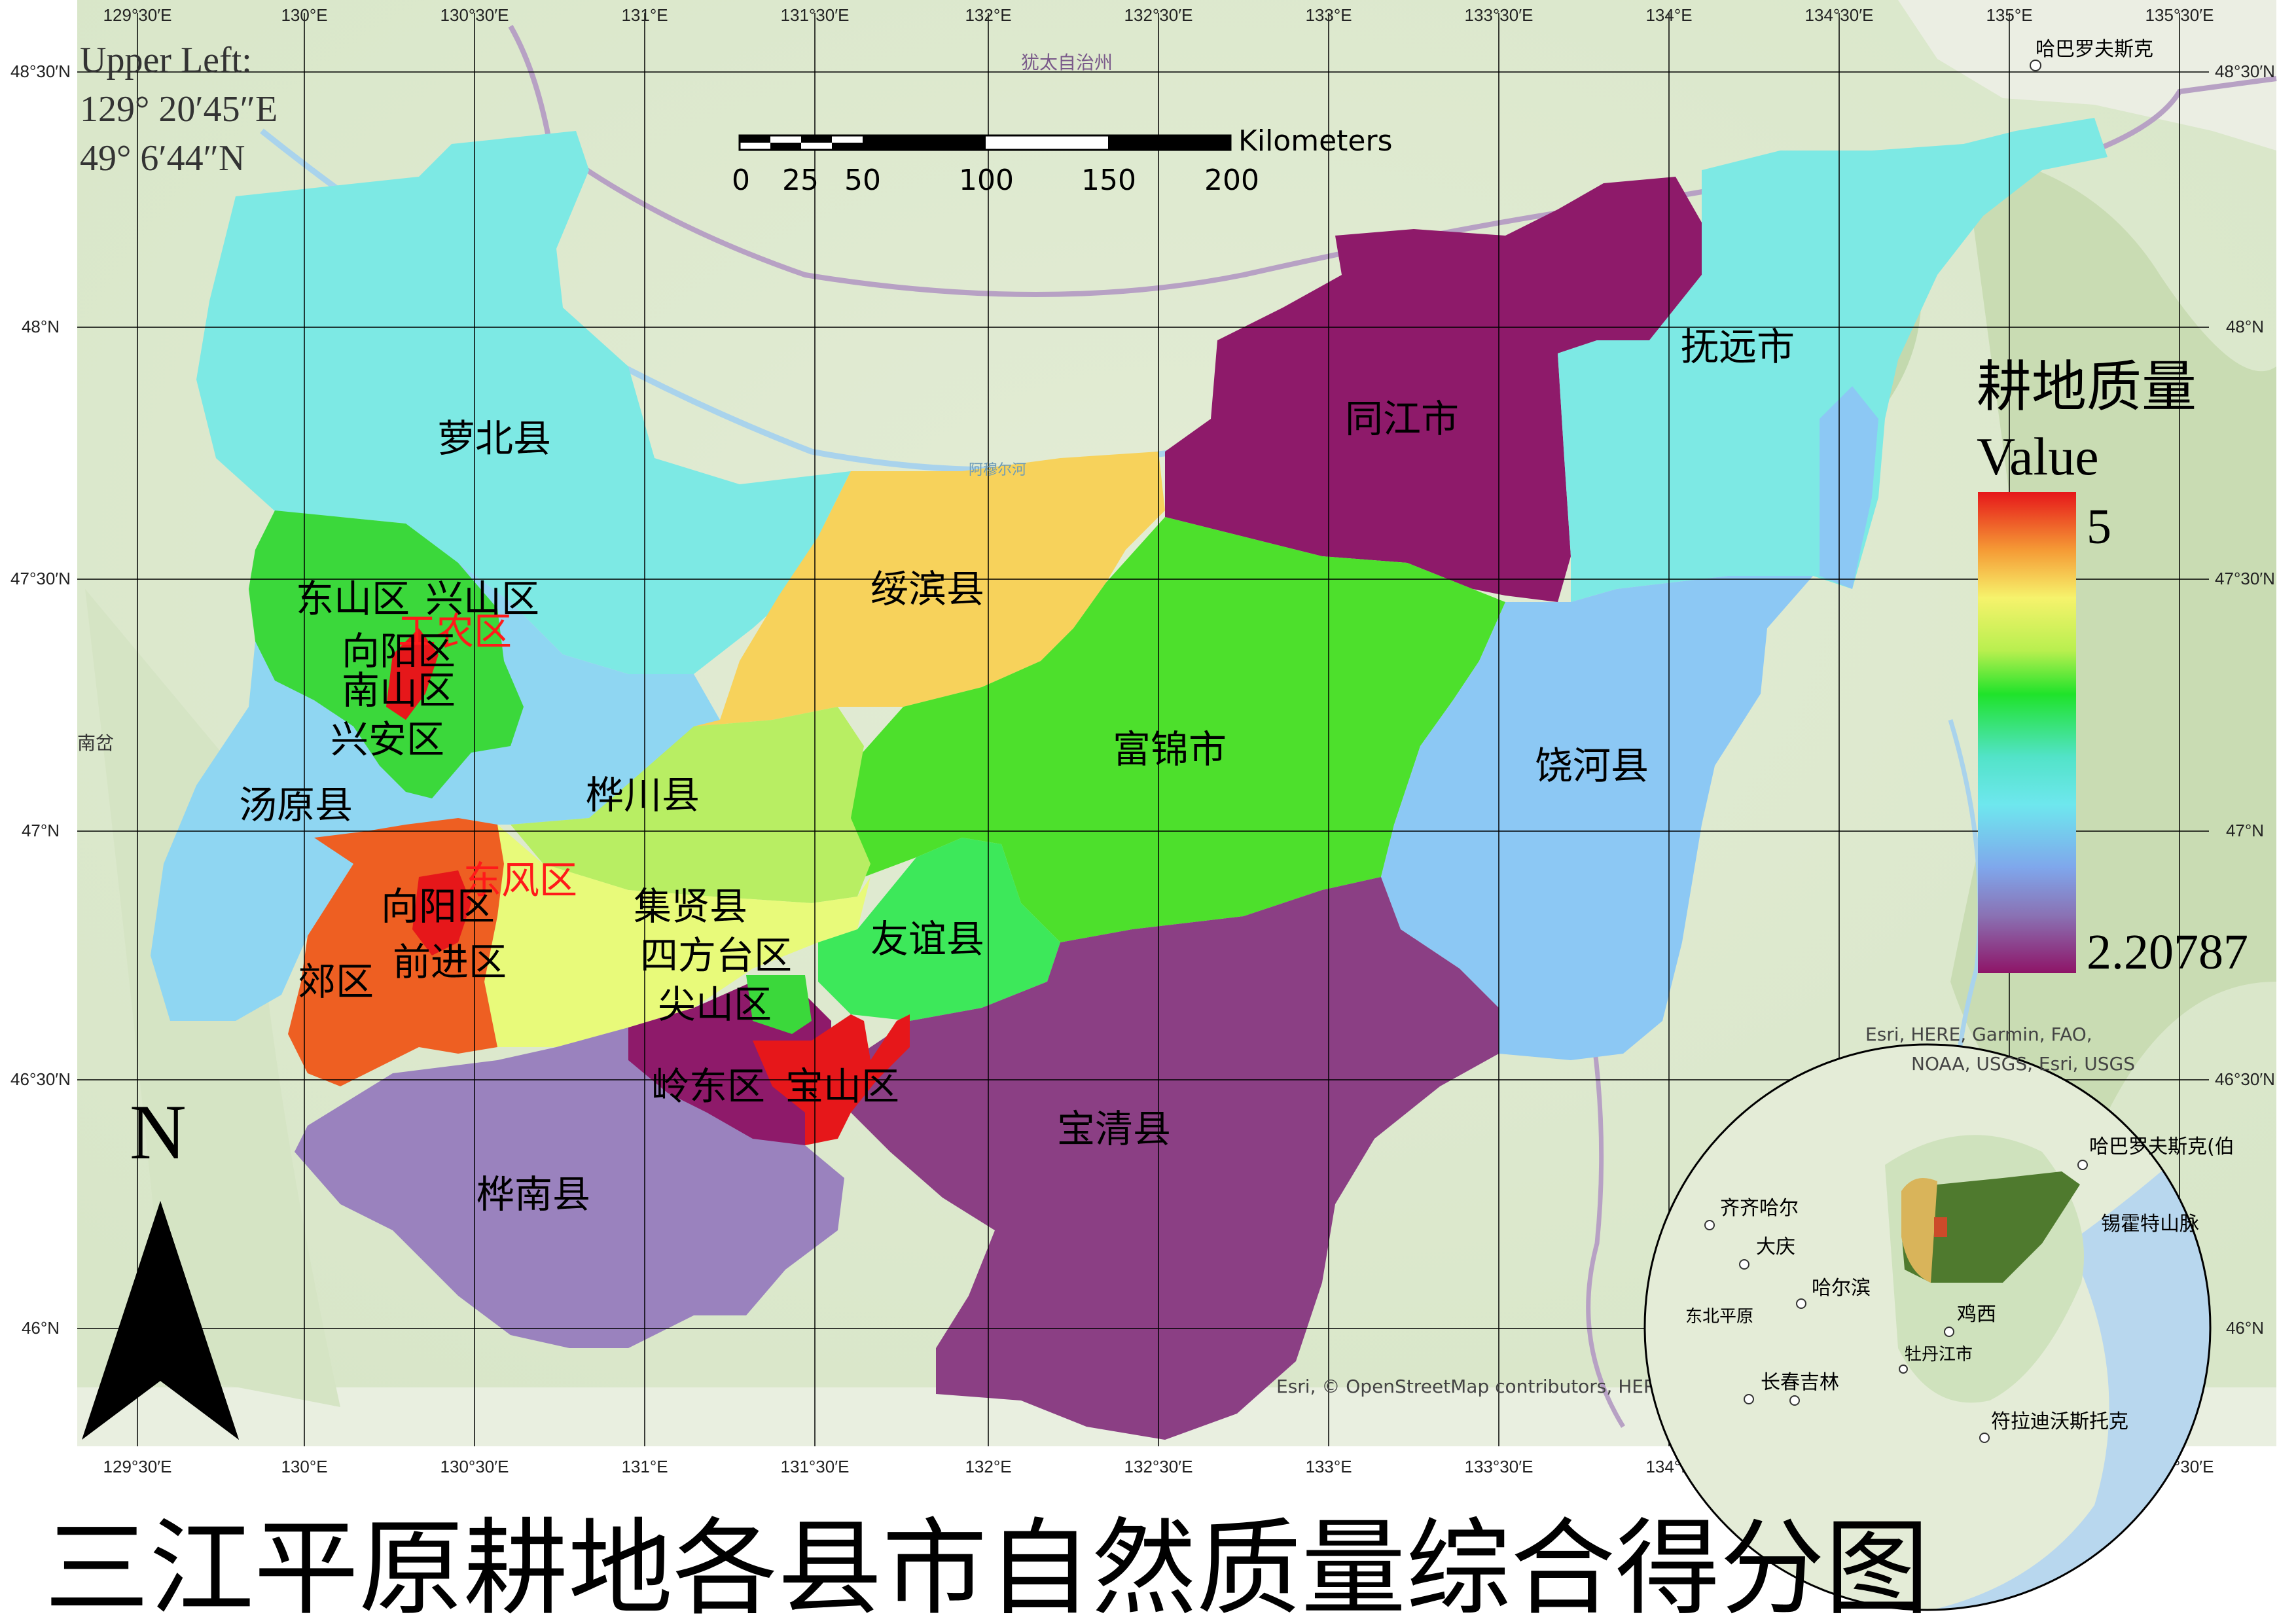 This screenshot has height=1623, width=2296. Describe the element at coordinates (644, 1466) in the screenshot. I see `lon-label-bottom: 131°E` at that location.